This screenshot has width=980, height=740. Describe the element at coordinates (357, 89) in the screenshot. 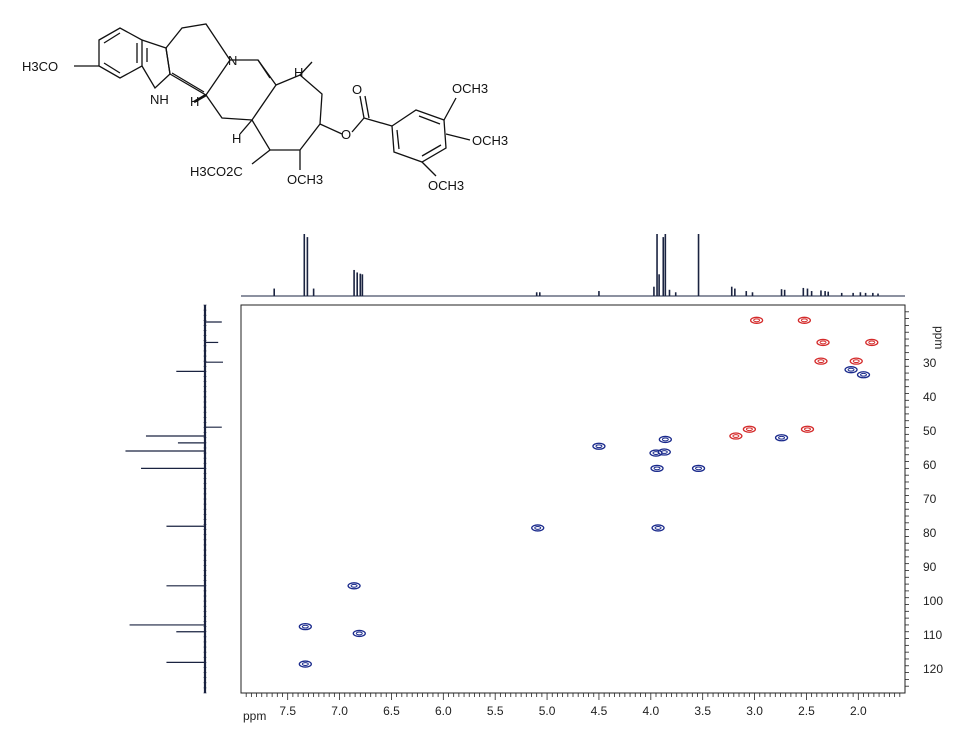

I see `carbonyl-o-label: O` at that location.